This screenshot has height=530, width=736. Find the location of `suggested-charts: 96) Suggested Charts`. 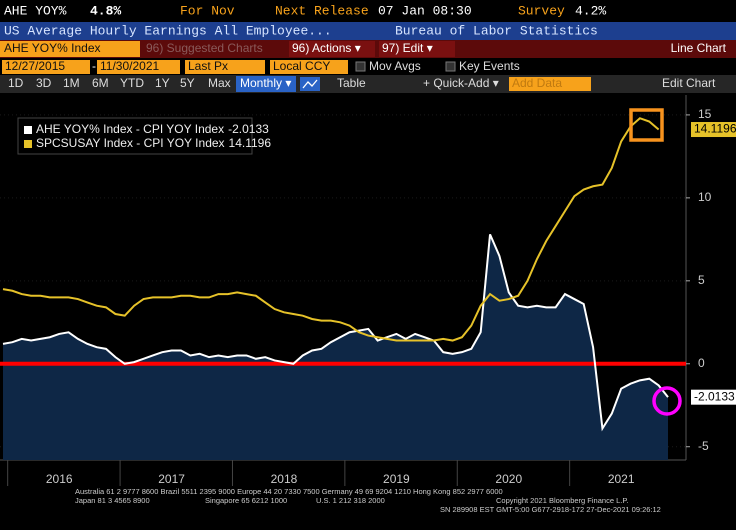

suggested-charts: 96) Suggested Charts is located at coordinates (204, 48).